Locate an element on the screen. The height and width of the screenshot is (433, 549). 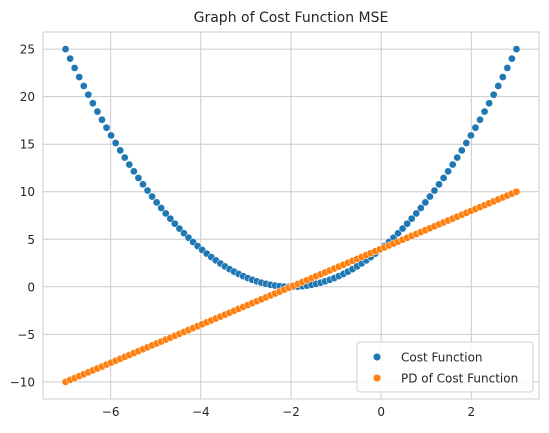
y-axis-tick-labels: −10 −5 0 5 10 15 20 25 is located at coordinates (22, 216).